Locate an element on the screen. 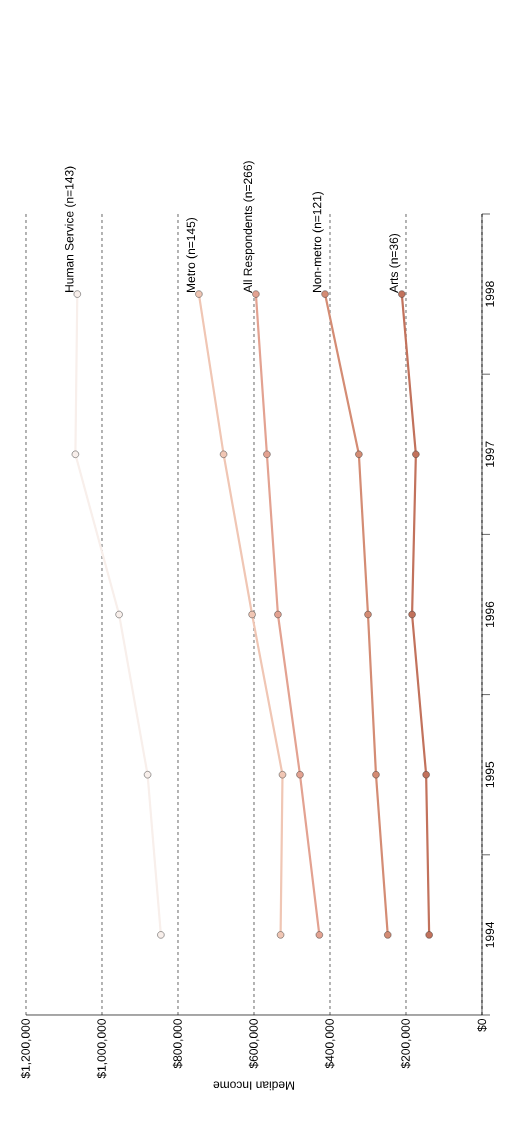 The height and width of the screenshot is (1141, 523). text: Human Service (n=143) is located at coordinates (70, 229).